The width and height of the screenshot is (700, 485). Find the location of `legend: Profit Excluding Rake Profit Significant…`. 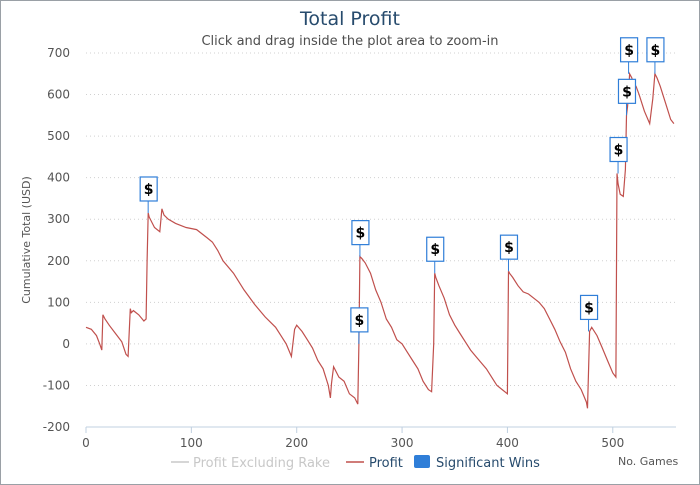

legend: Profit Excluding Rake Profit Significant… is located at coordinates (355, 463).